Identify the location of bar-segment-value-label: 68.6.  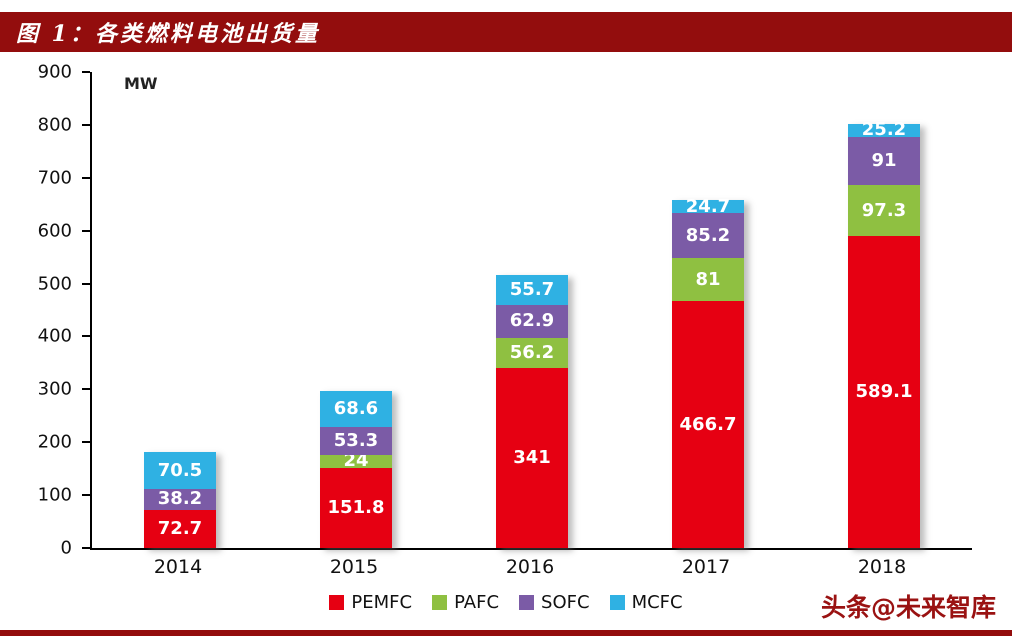
(356, 408).